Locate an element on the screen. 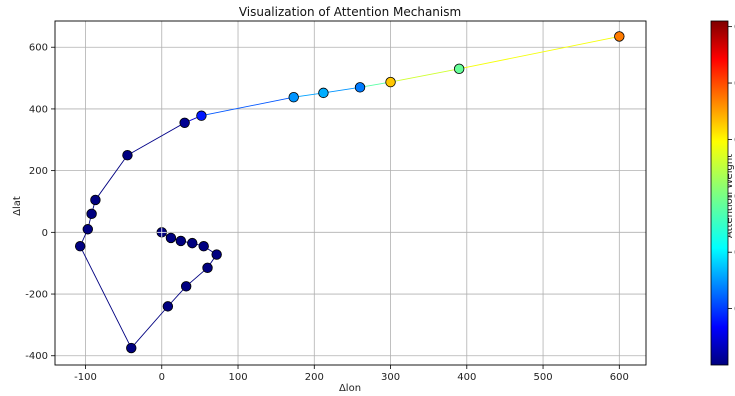 The height and width of the screenshot is (396, 735). x-tick-label: 200 is located at coordinates (314, 377).